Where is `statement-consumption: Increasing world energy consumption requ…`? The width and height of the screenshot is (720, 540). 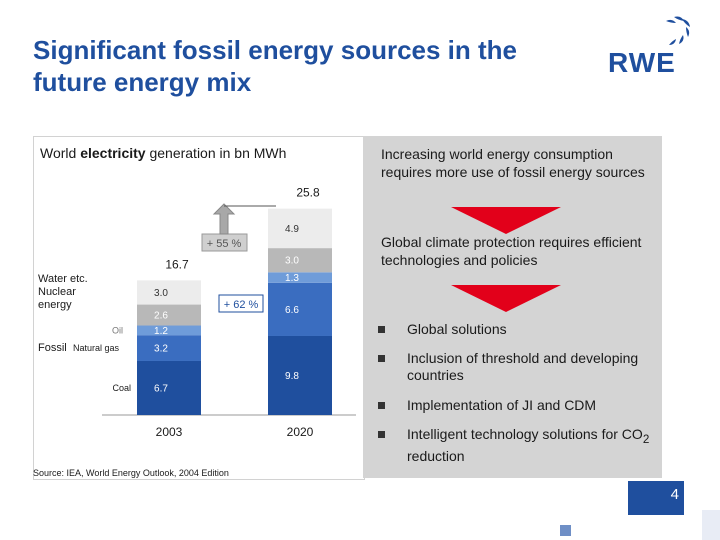 statement-consumption: Increasing world energy consumption requ… is located at coordinates (513, 163).